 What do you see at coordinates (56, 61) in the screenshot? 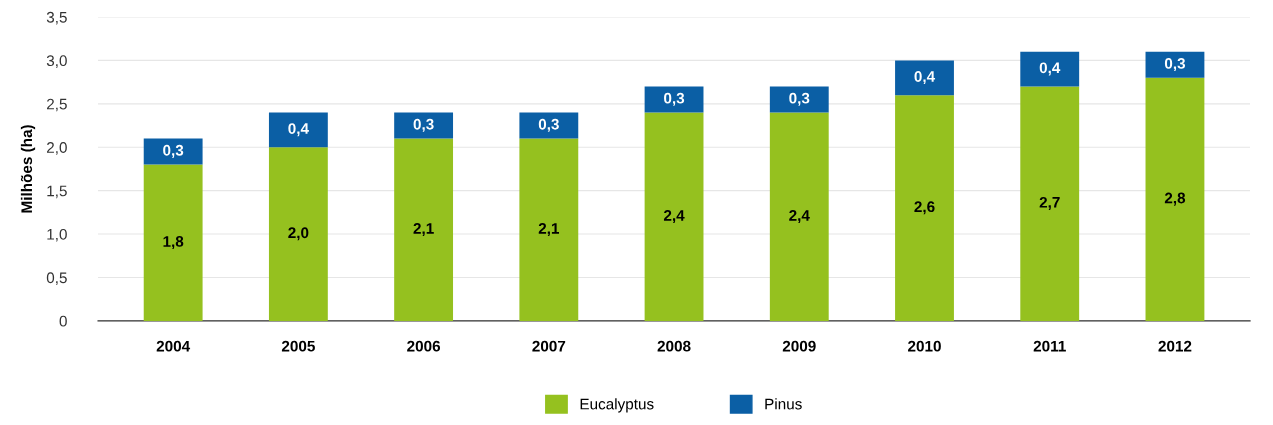
I see `y-tick-label: 3,0` at bounding box center [56, 61].